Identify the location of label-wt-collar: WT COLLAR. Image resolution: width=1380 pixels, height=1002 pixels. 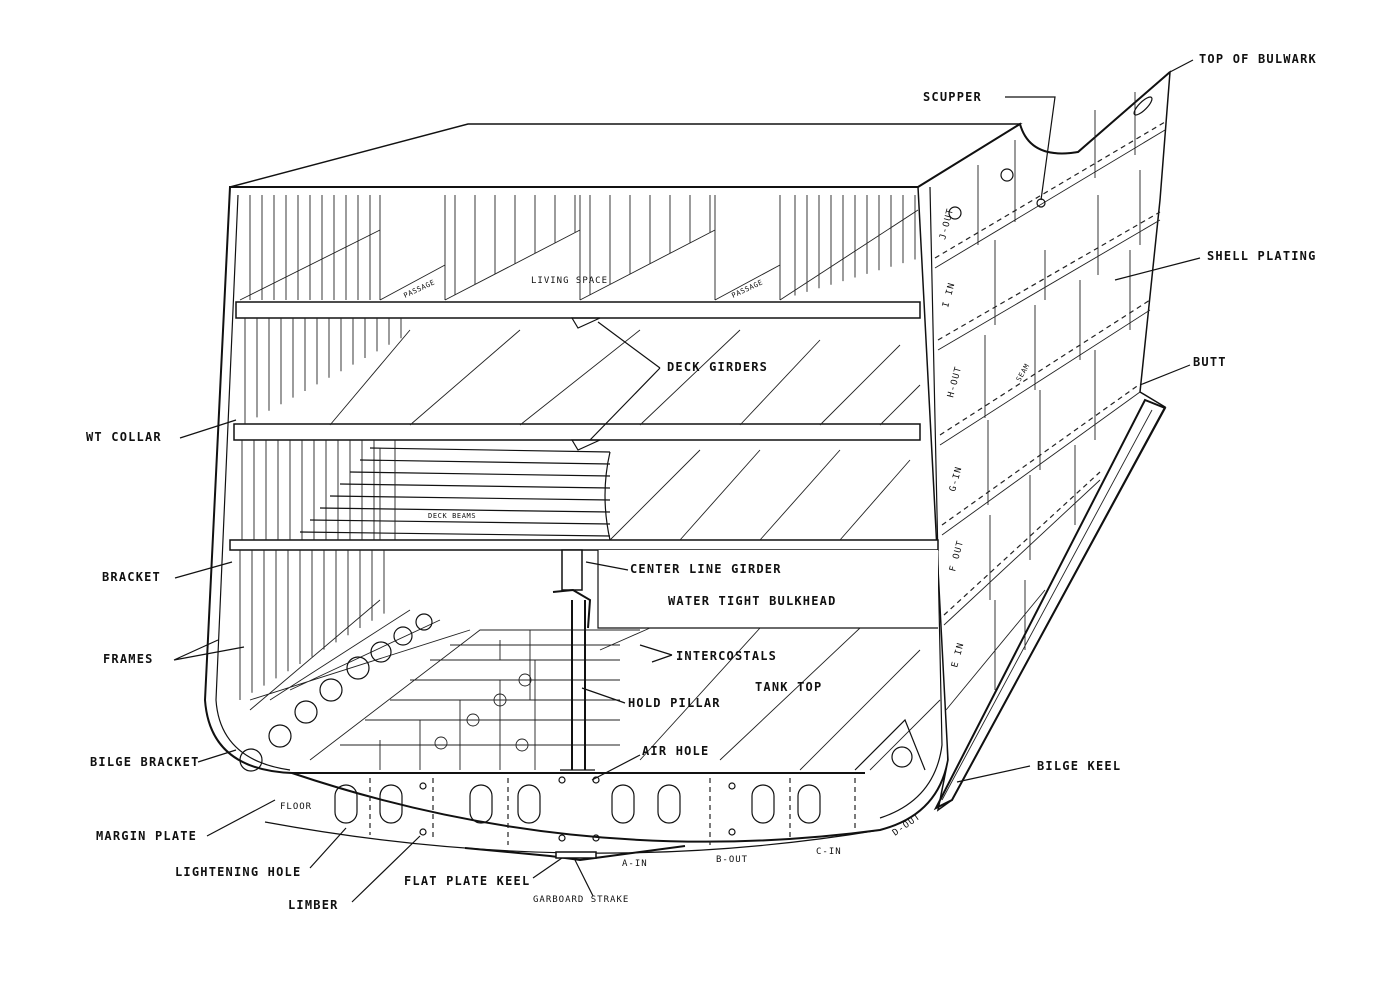
(124, 437).